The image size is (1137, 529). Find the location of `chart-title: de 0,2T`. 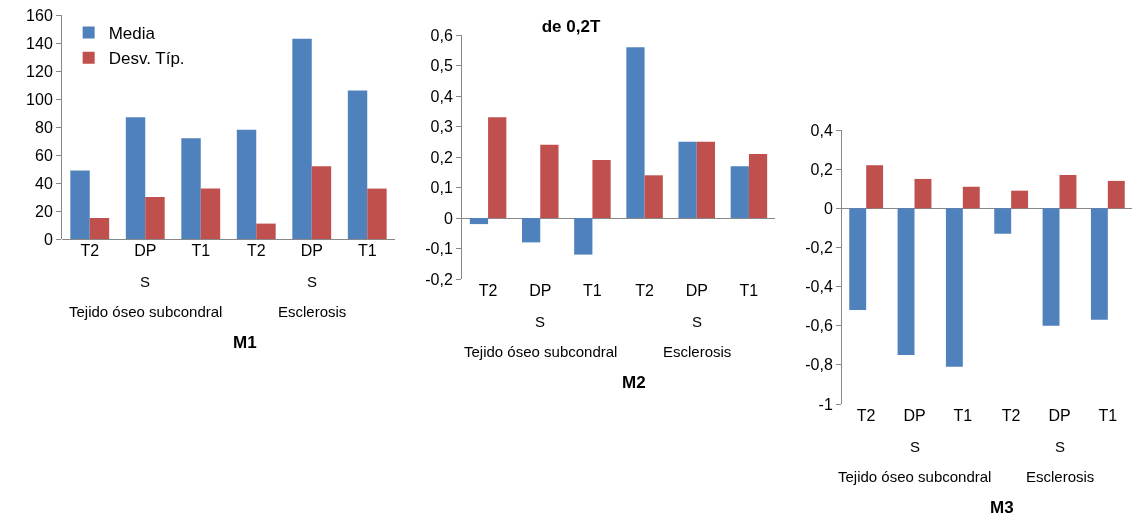

chart-title: de 0,2T is located at coordinates (571, 27).